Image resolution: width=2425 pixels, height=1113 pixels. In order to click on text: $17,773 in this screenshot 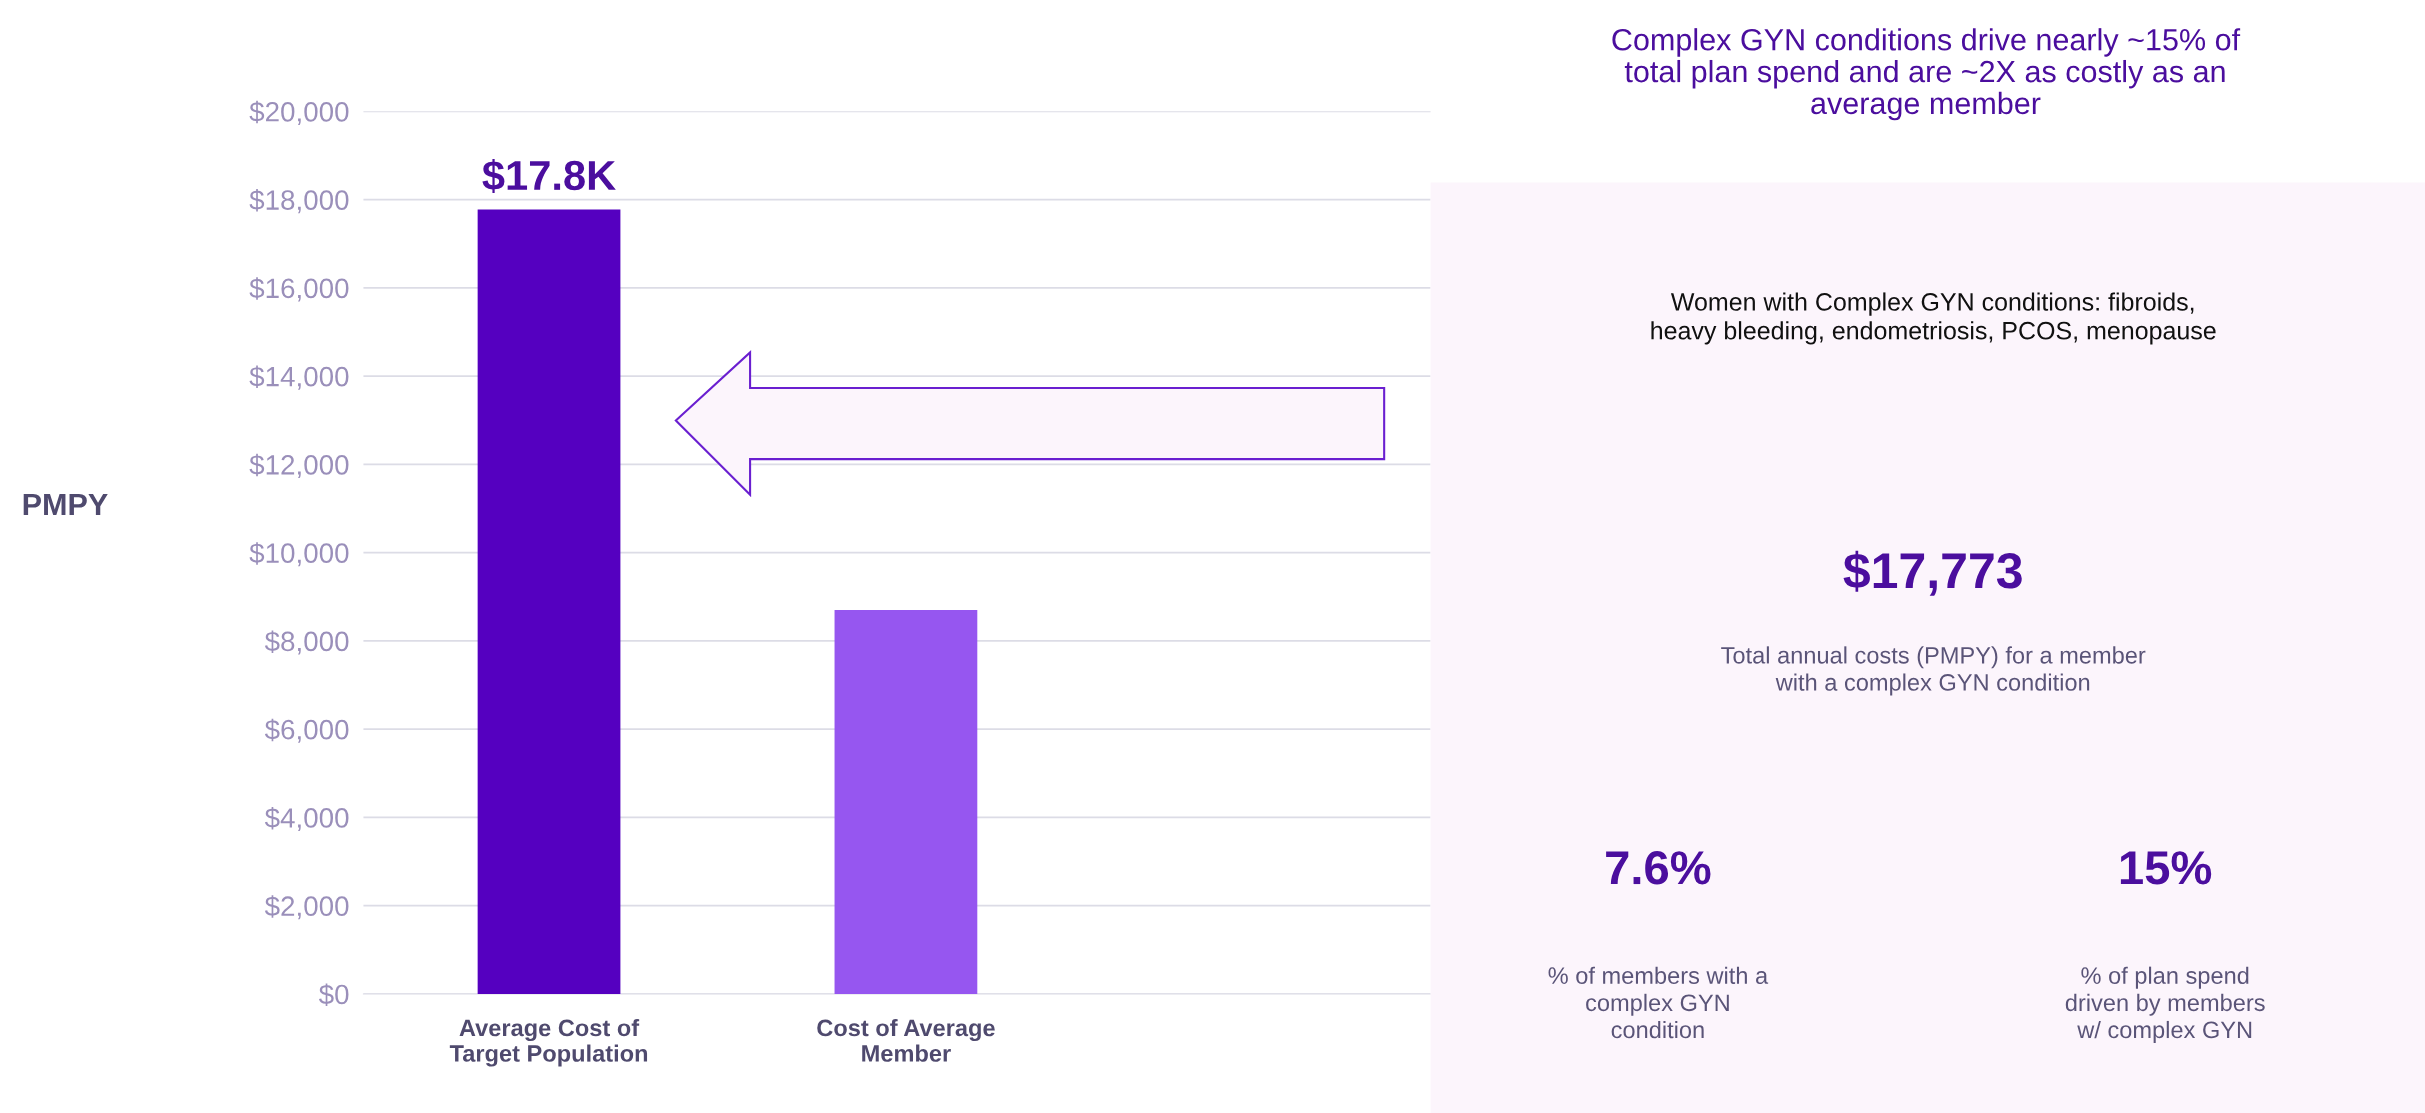, I will do `click(1932, 573)`.